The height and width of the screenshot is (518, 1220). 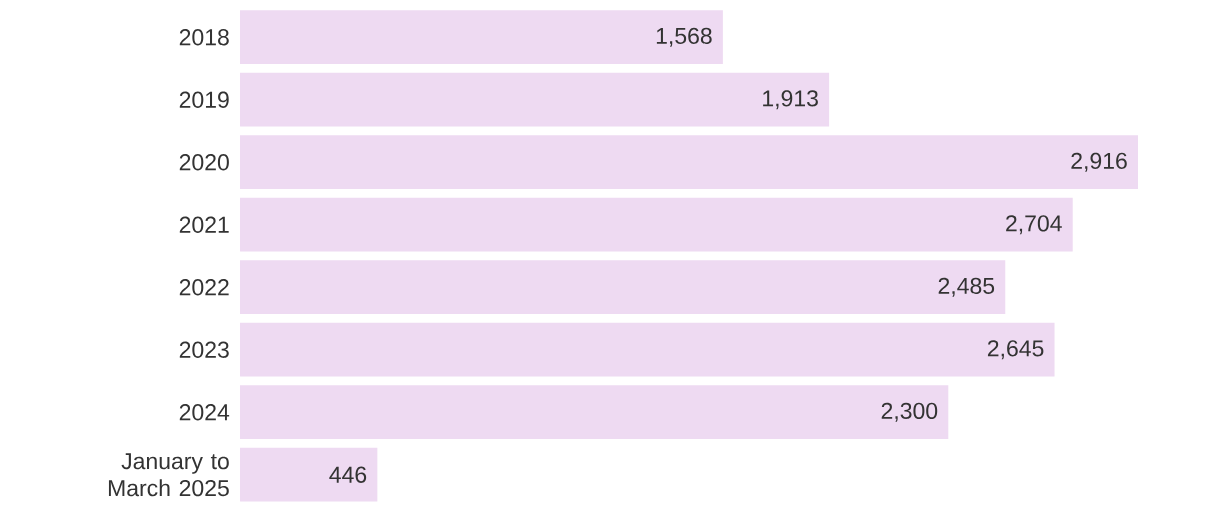 I want to click on y-tick-label: 2018, so click(x=204, y=37).